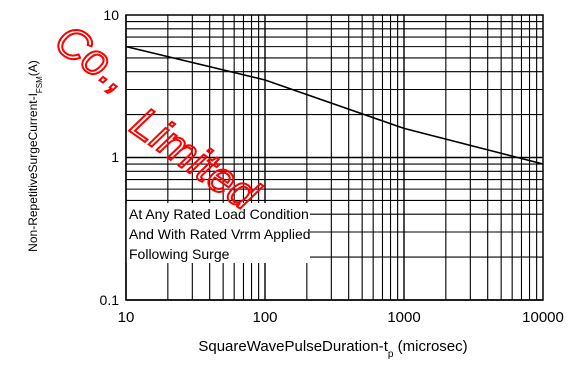 The width and height of the screenshot is (587, 367). I want to click on annotation-background, so click(218, 233).